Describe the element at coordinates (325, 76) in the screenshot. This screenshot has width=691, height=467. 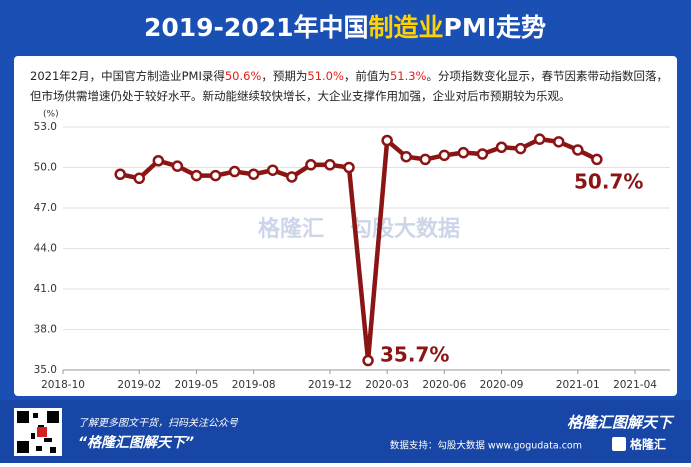
I see `description-part: 51.0%` at that location.